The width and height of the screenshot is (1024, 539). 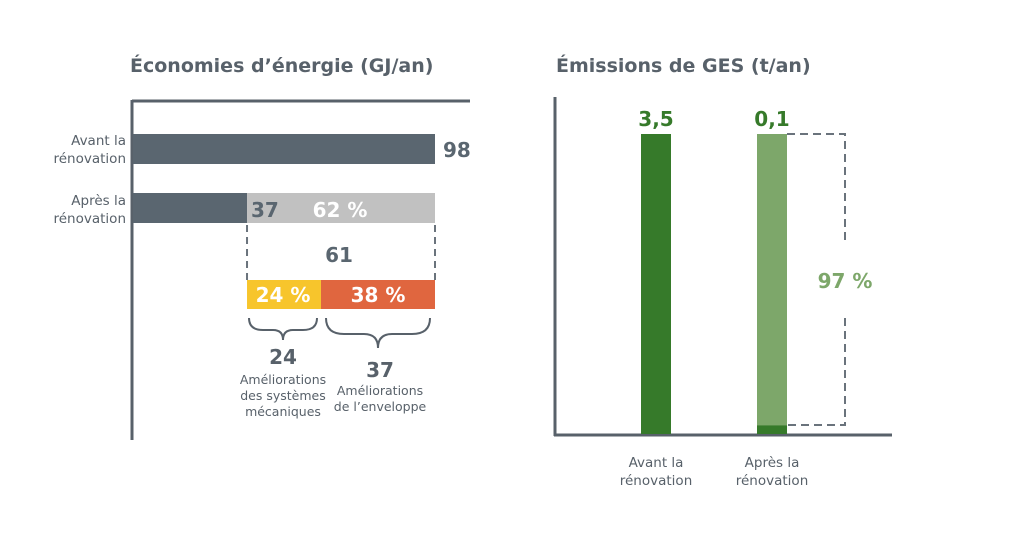 What do you see at coordinates (265, 210) in the screenshot?
I see `energy-value-after: 37` at bounding box center [265, 210].